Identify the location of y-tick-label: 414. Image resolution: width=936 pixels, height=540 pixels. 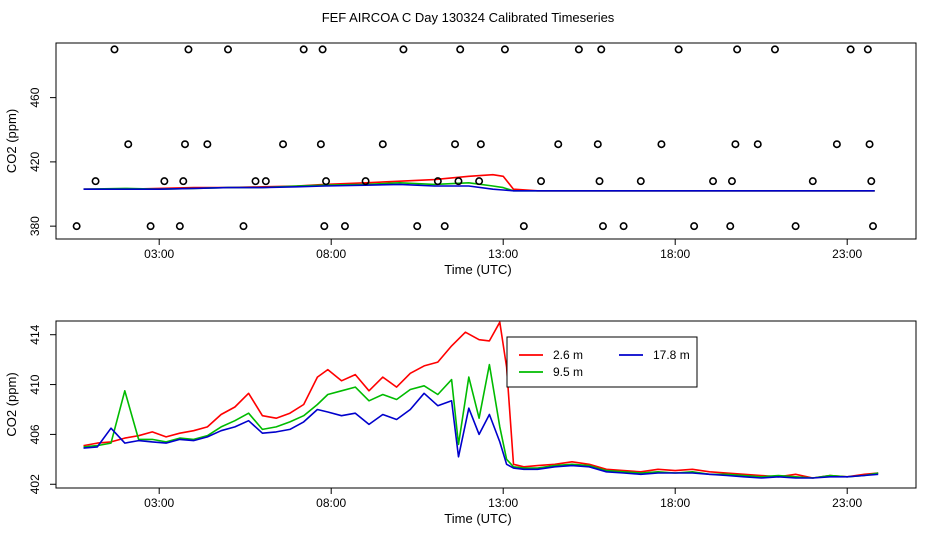
(35, 334).